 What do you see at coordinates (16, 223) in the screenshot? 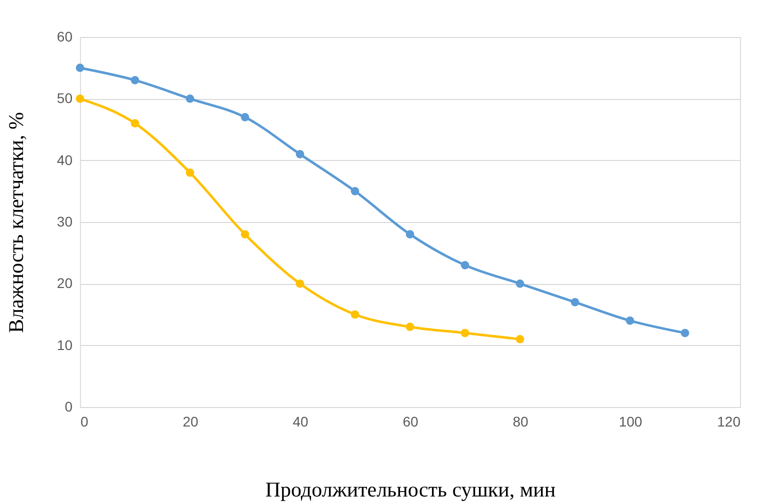
I see `y-axis-title: Влажность клетчатки, %` at bounding box center [16, 223].